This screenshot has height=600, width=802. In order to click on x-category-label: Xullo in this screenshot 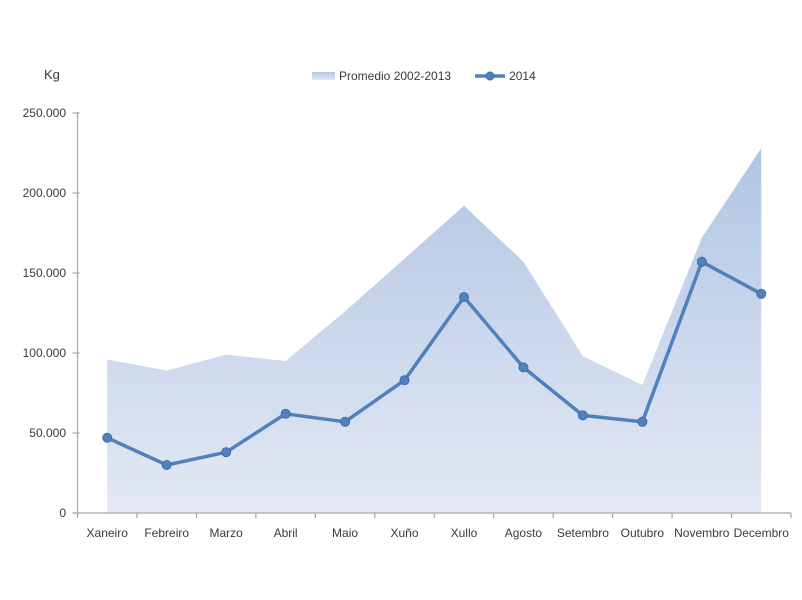, I will do `click(464, 533)`.